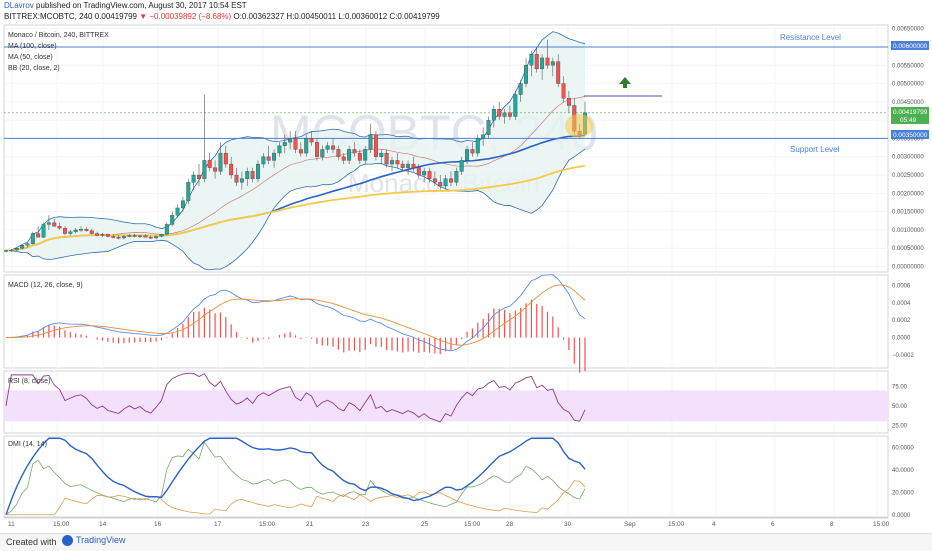  What do you see at coordinates (901, 286) in the screenshot?
I see `macd-tick-label: 0.0006` at bounding box center [901, 286].